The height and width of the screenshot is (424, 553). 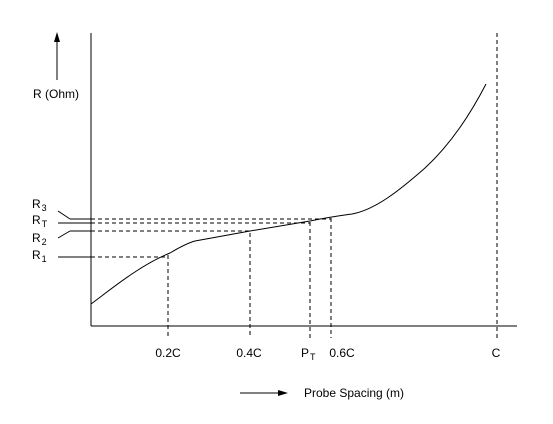 I want to click on label-r1-main: R, so click(x=36, y=255).